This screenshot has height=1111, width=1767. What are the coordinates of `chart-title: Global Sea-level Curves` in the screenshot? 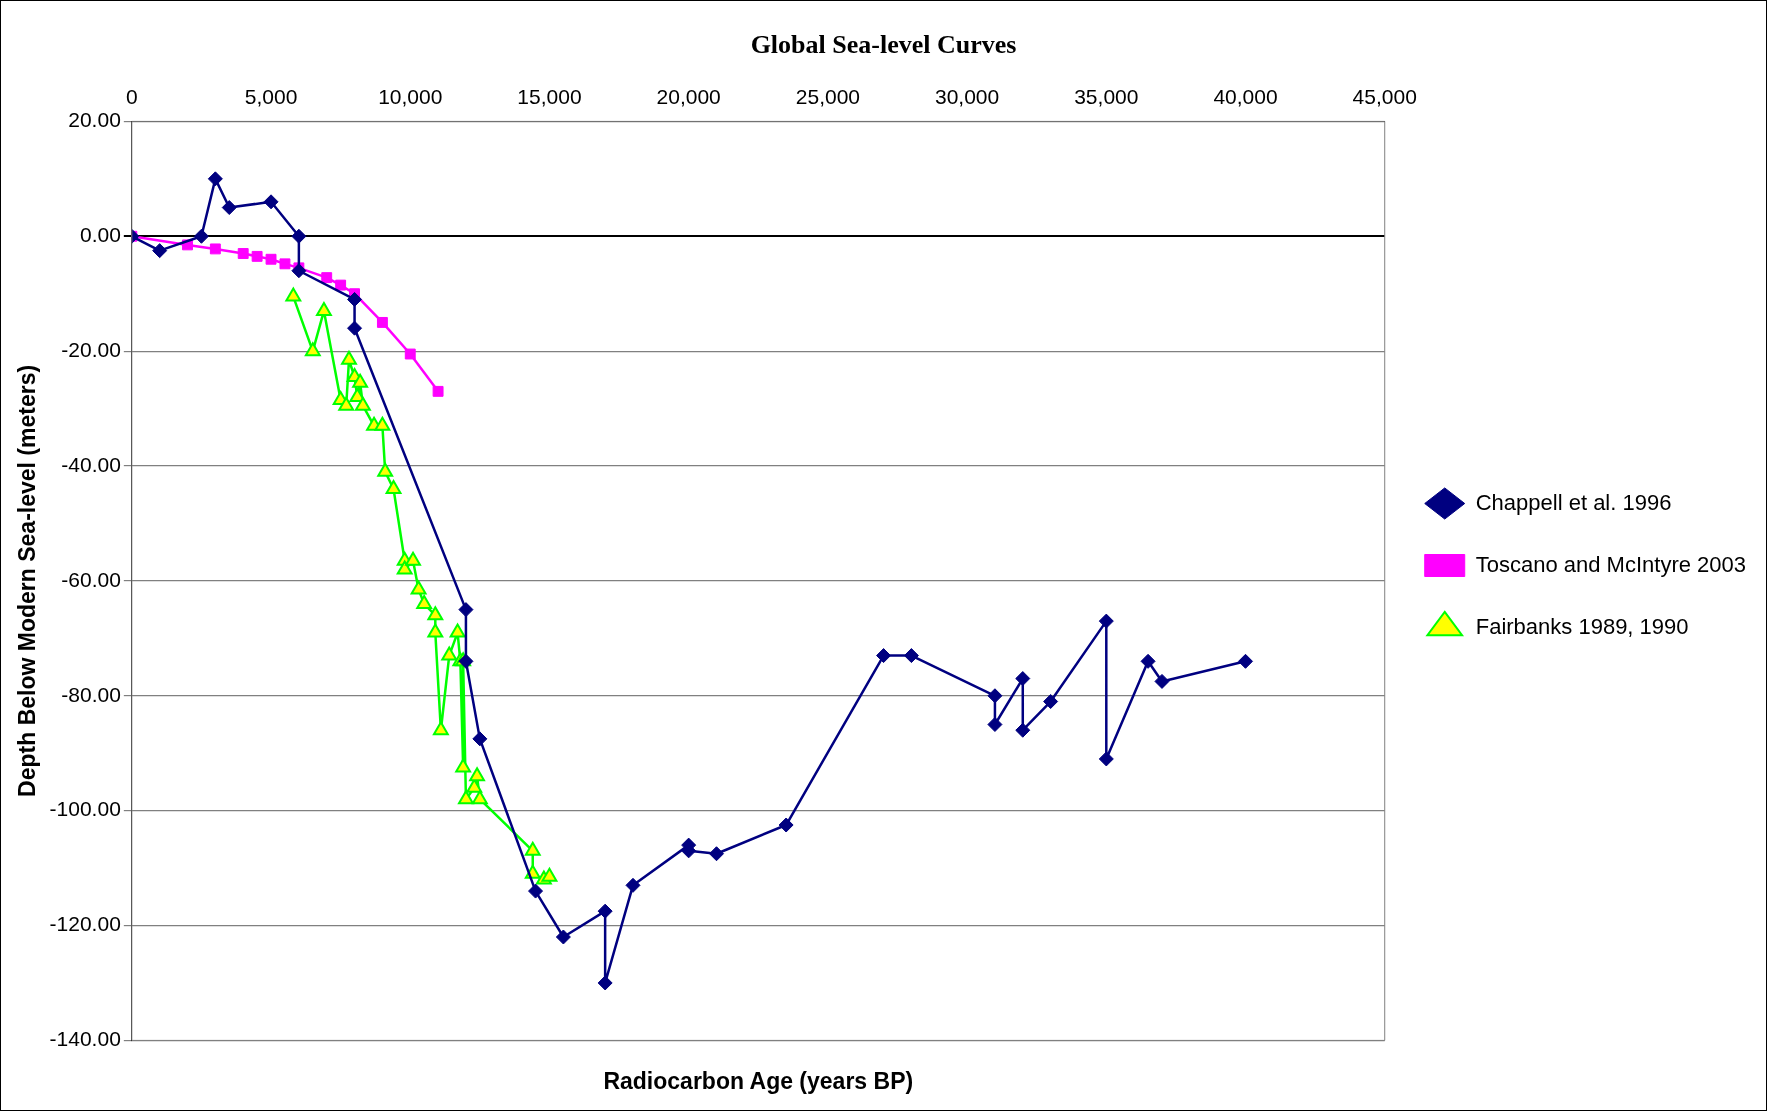 It's located at (883, 45).